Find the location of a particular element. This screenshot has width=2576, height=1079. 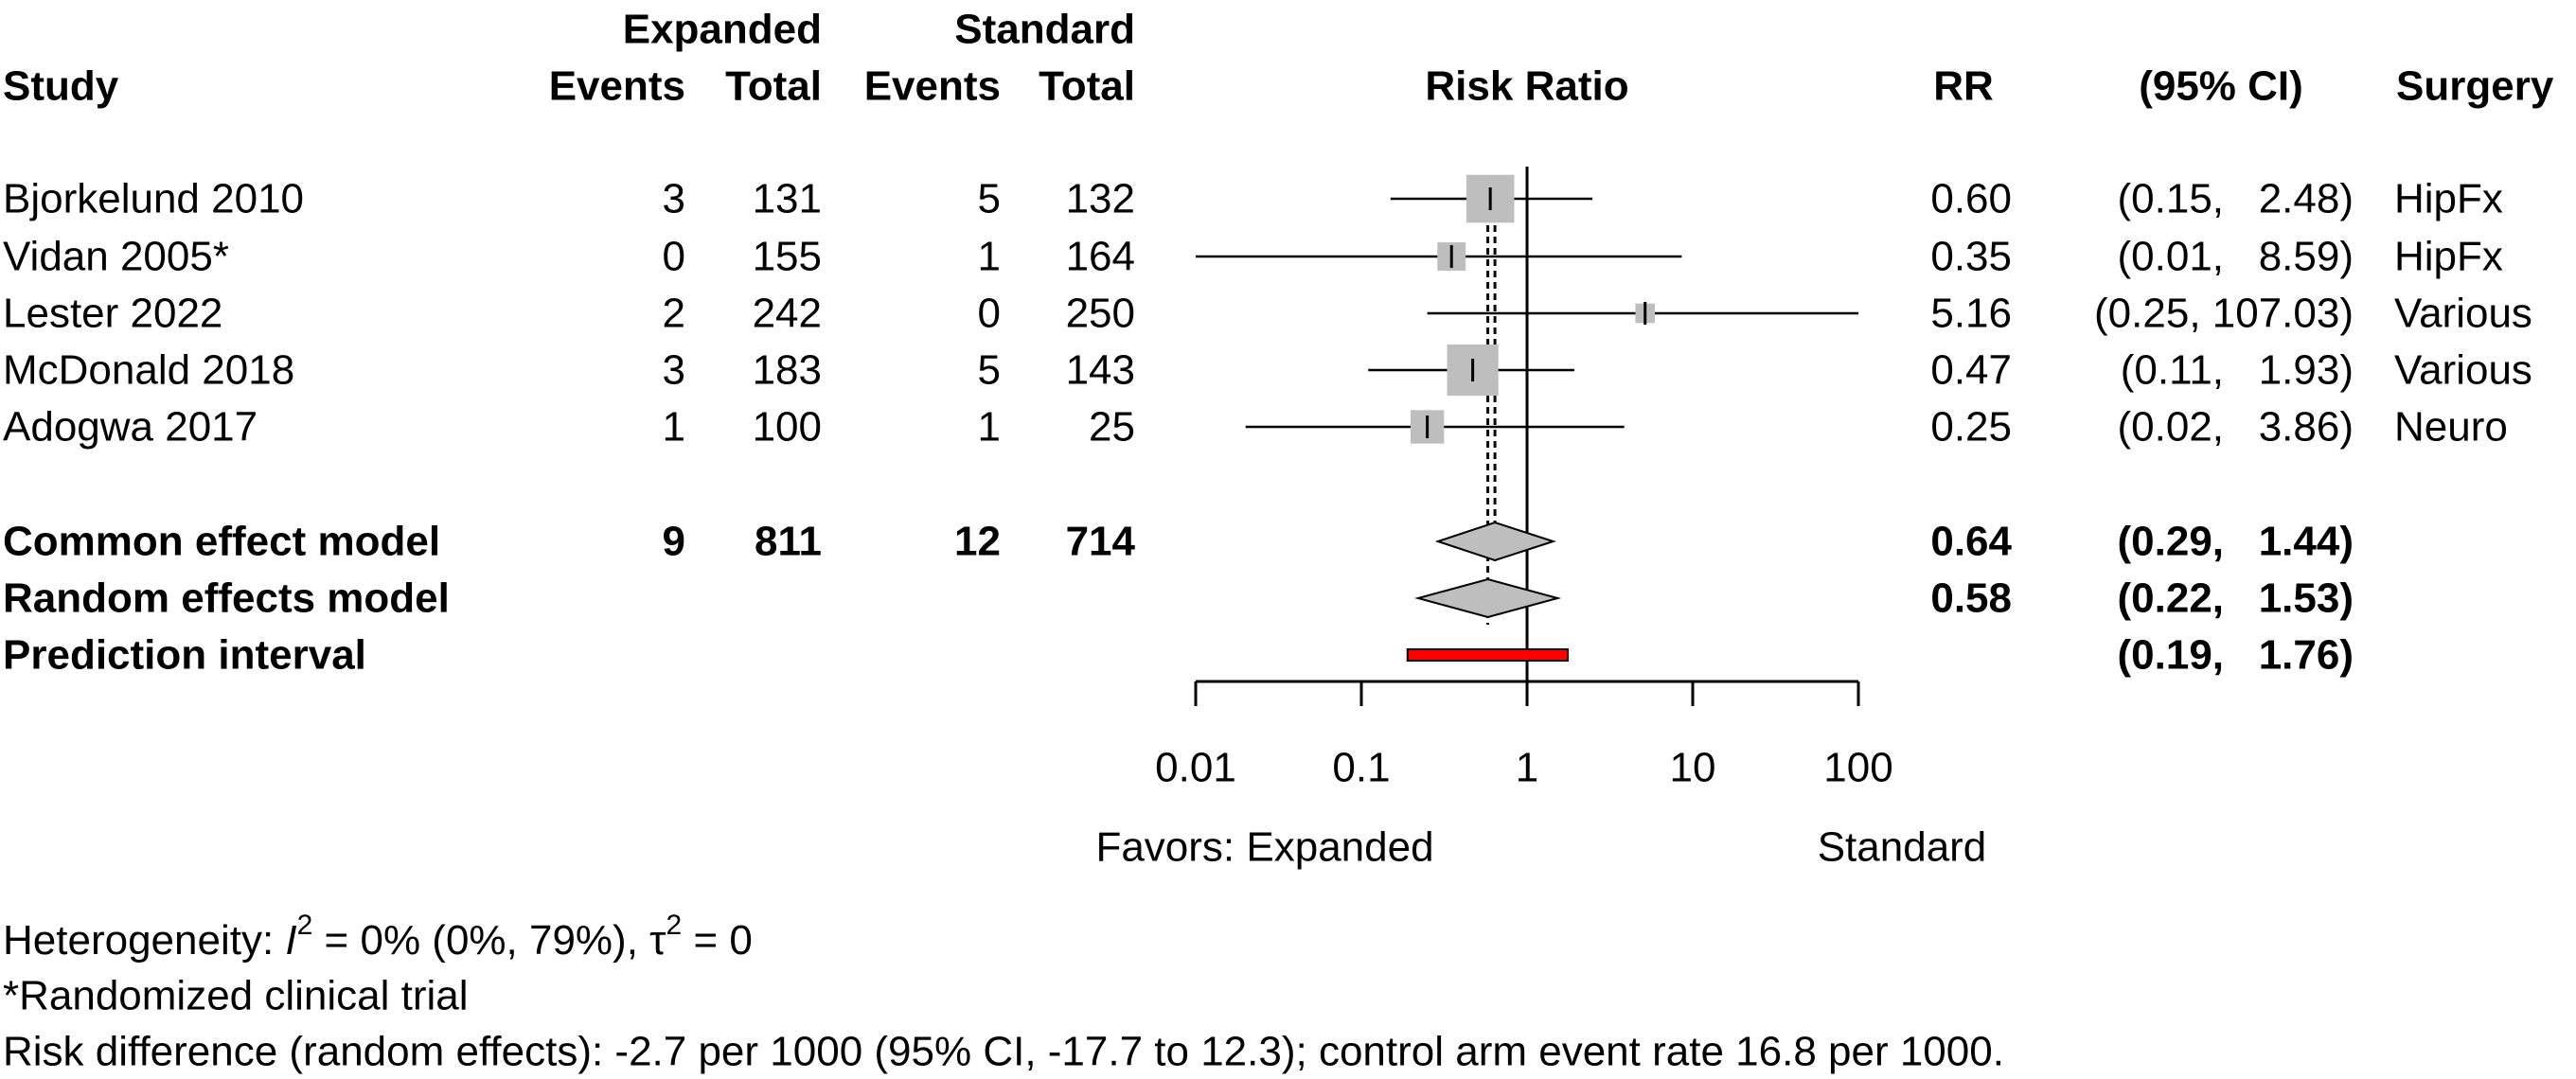

total-control: 25 is located at coordinates (1112, 427).